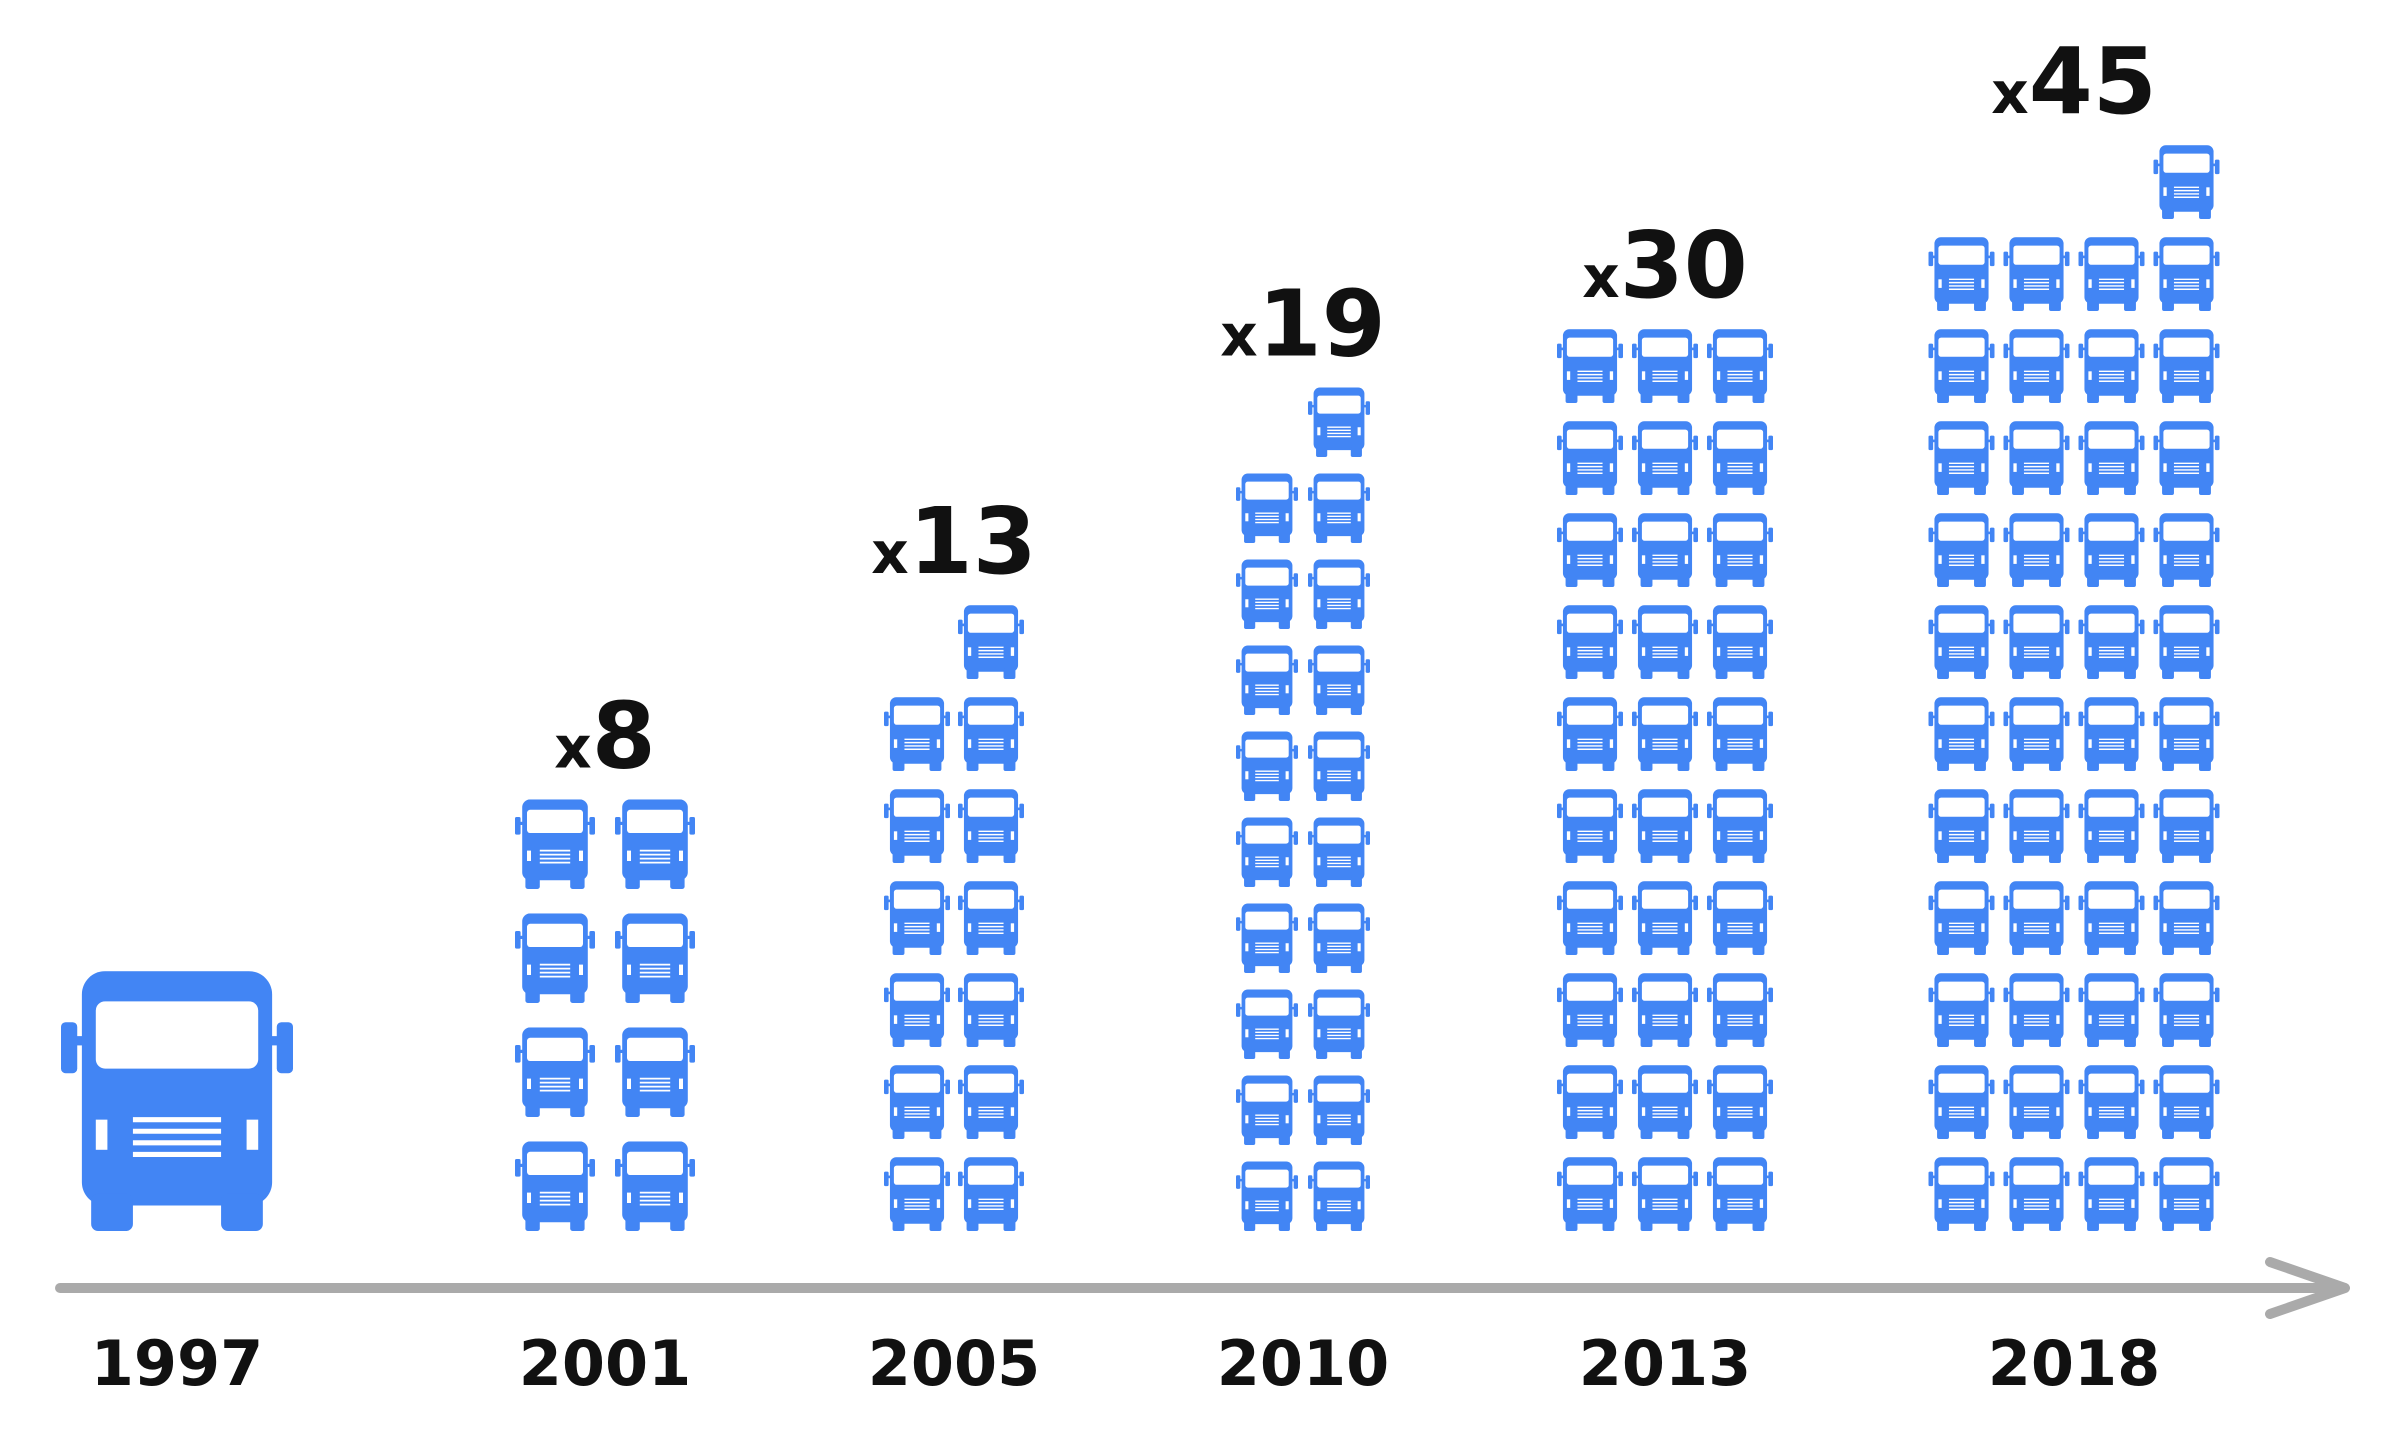 The height and width of the screenshot is (1440, 2400). What do you see at coordinates (604, 735) in the screenshot?
I see `value-label: x8` at bounding box center [604, 735].